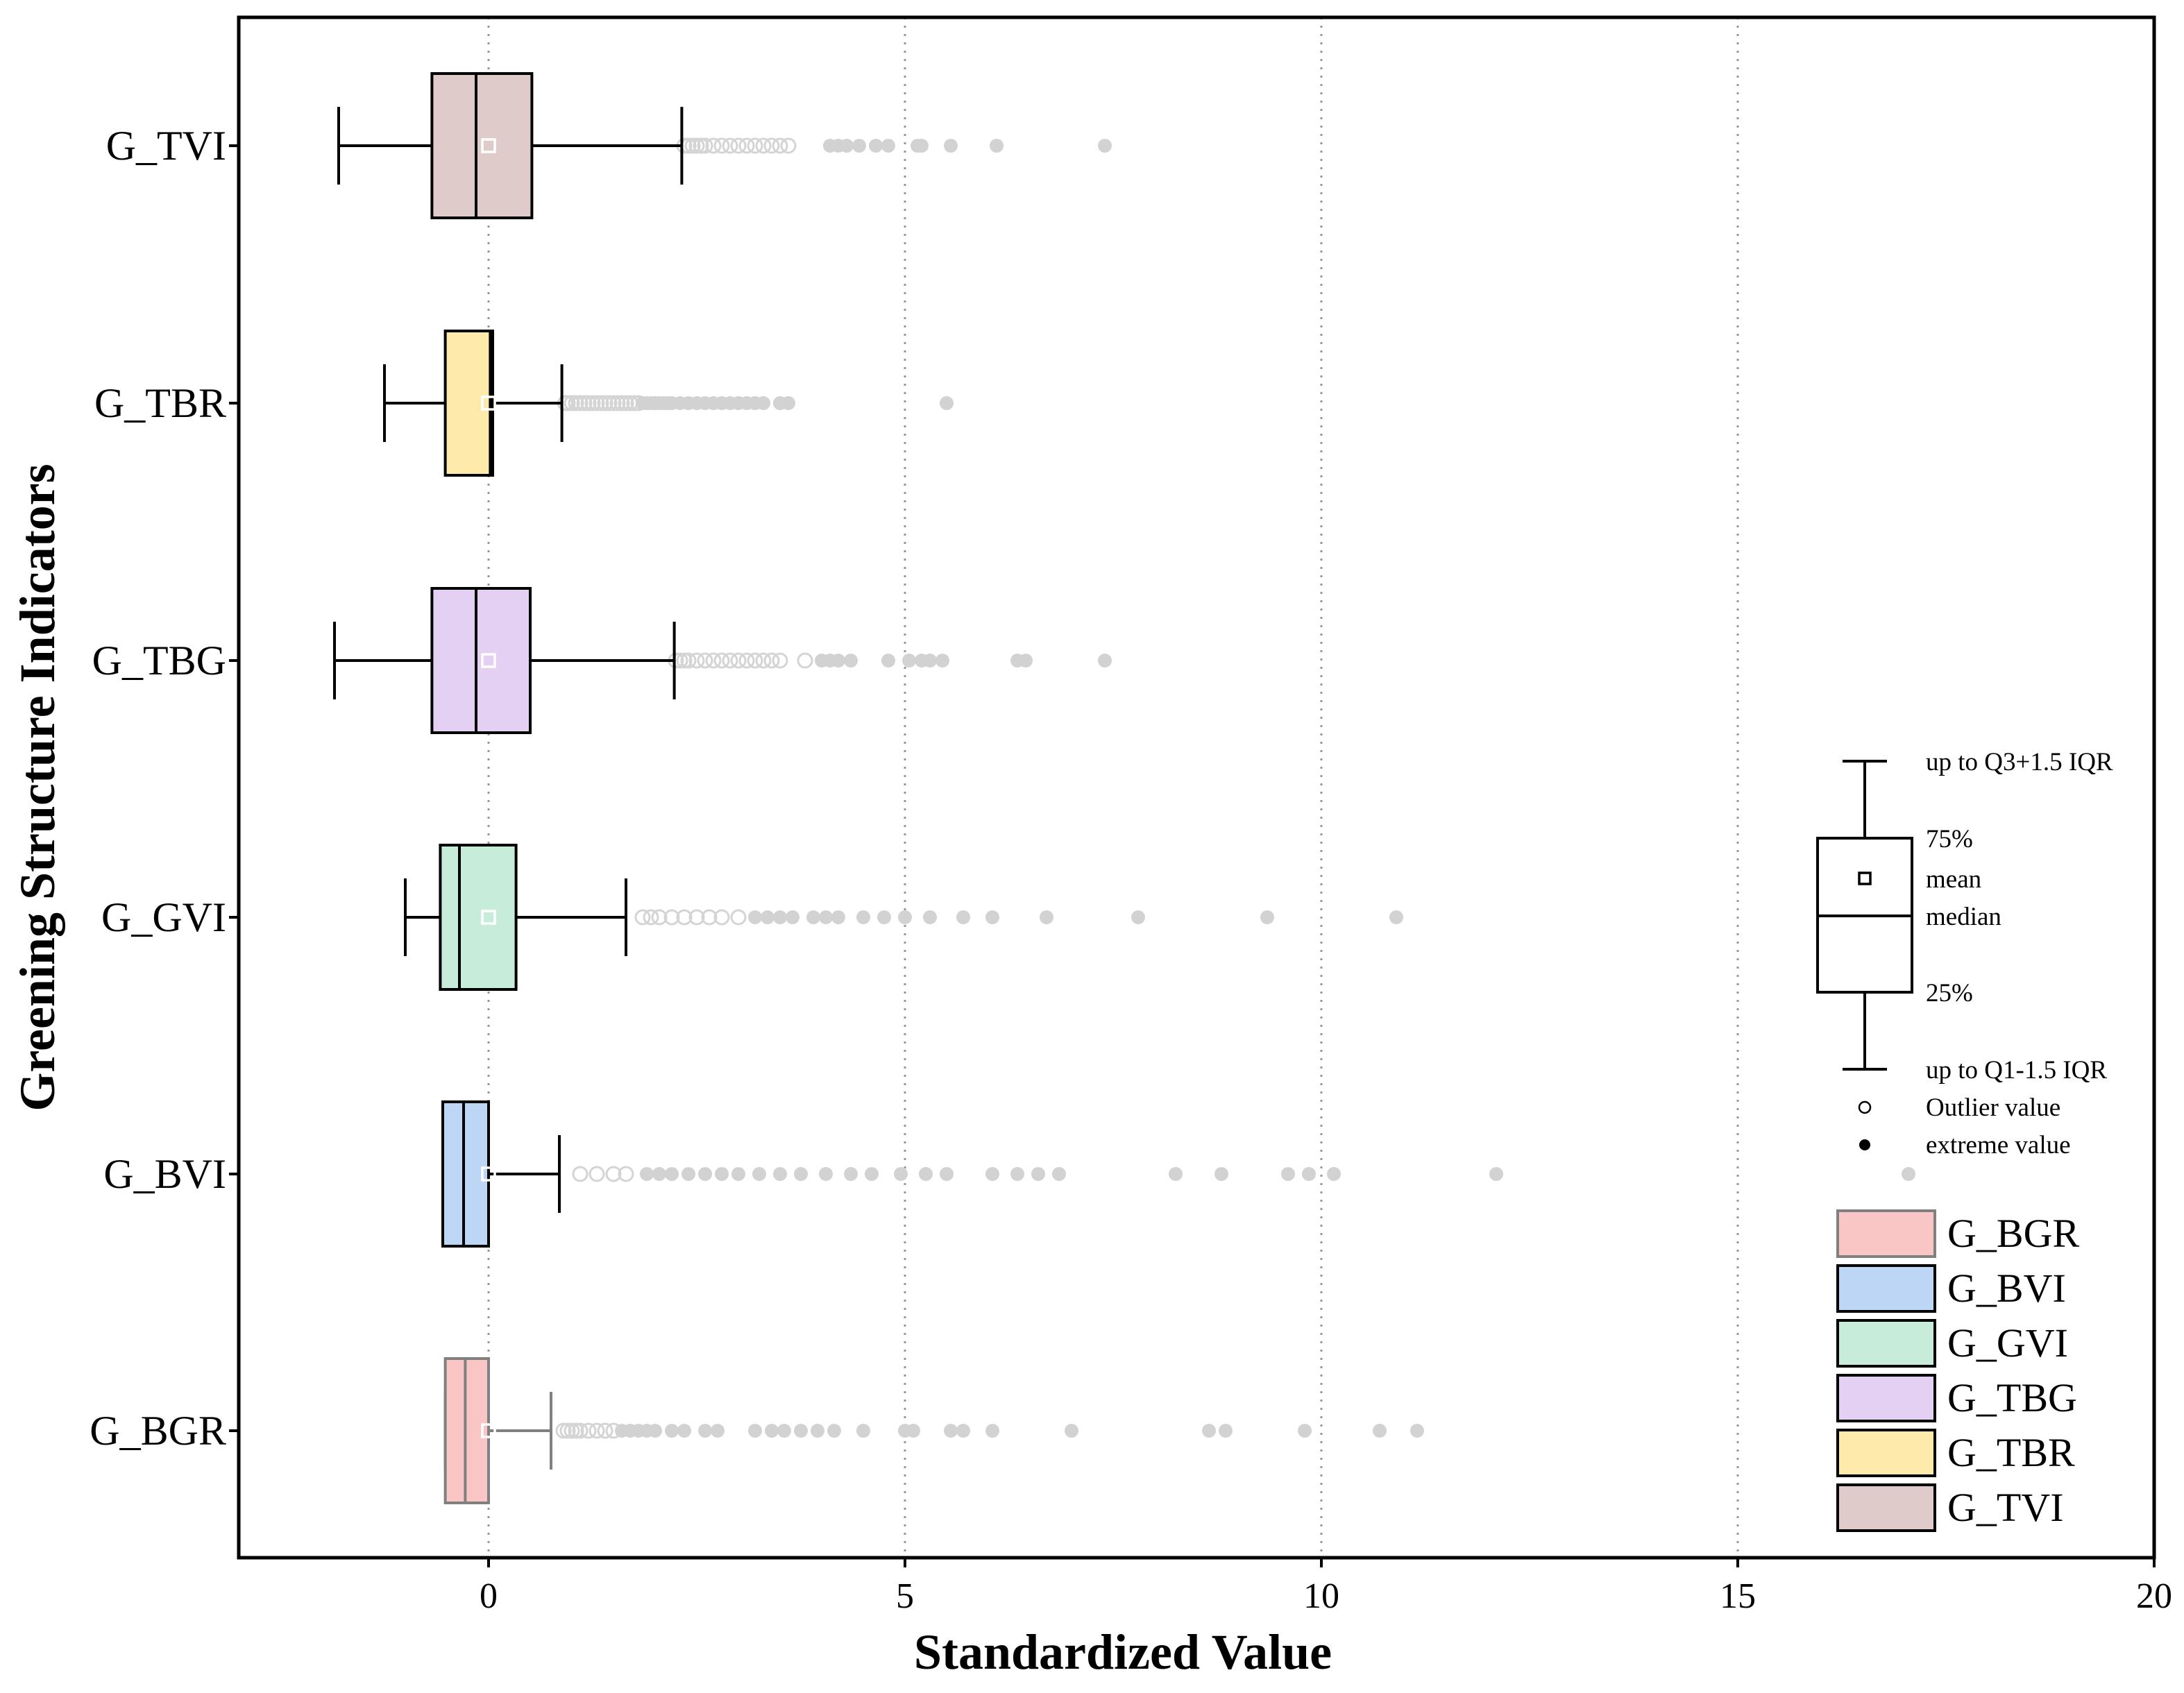  I want to click on key-q1-label: 25%, so click(1949, 993).